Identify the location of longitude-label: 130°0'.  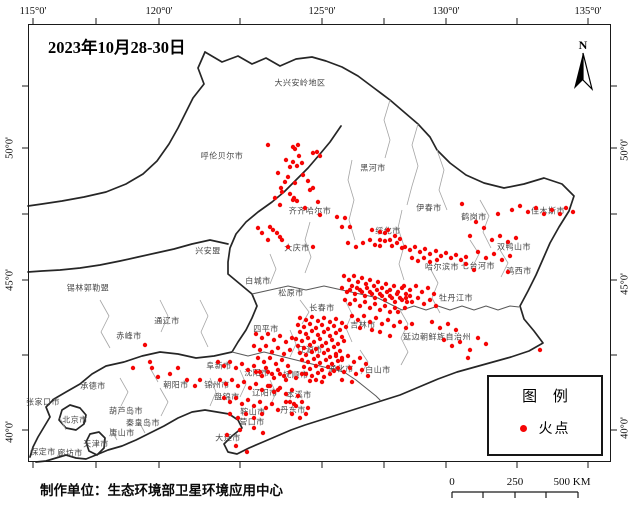
(446, 11).